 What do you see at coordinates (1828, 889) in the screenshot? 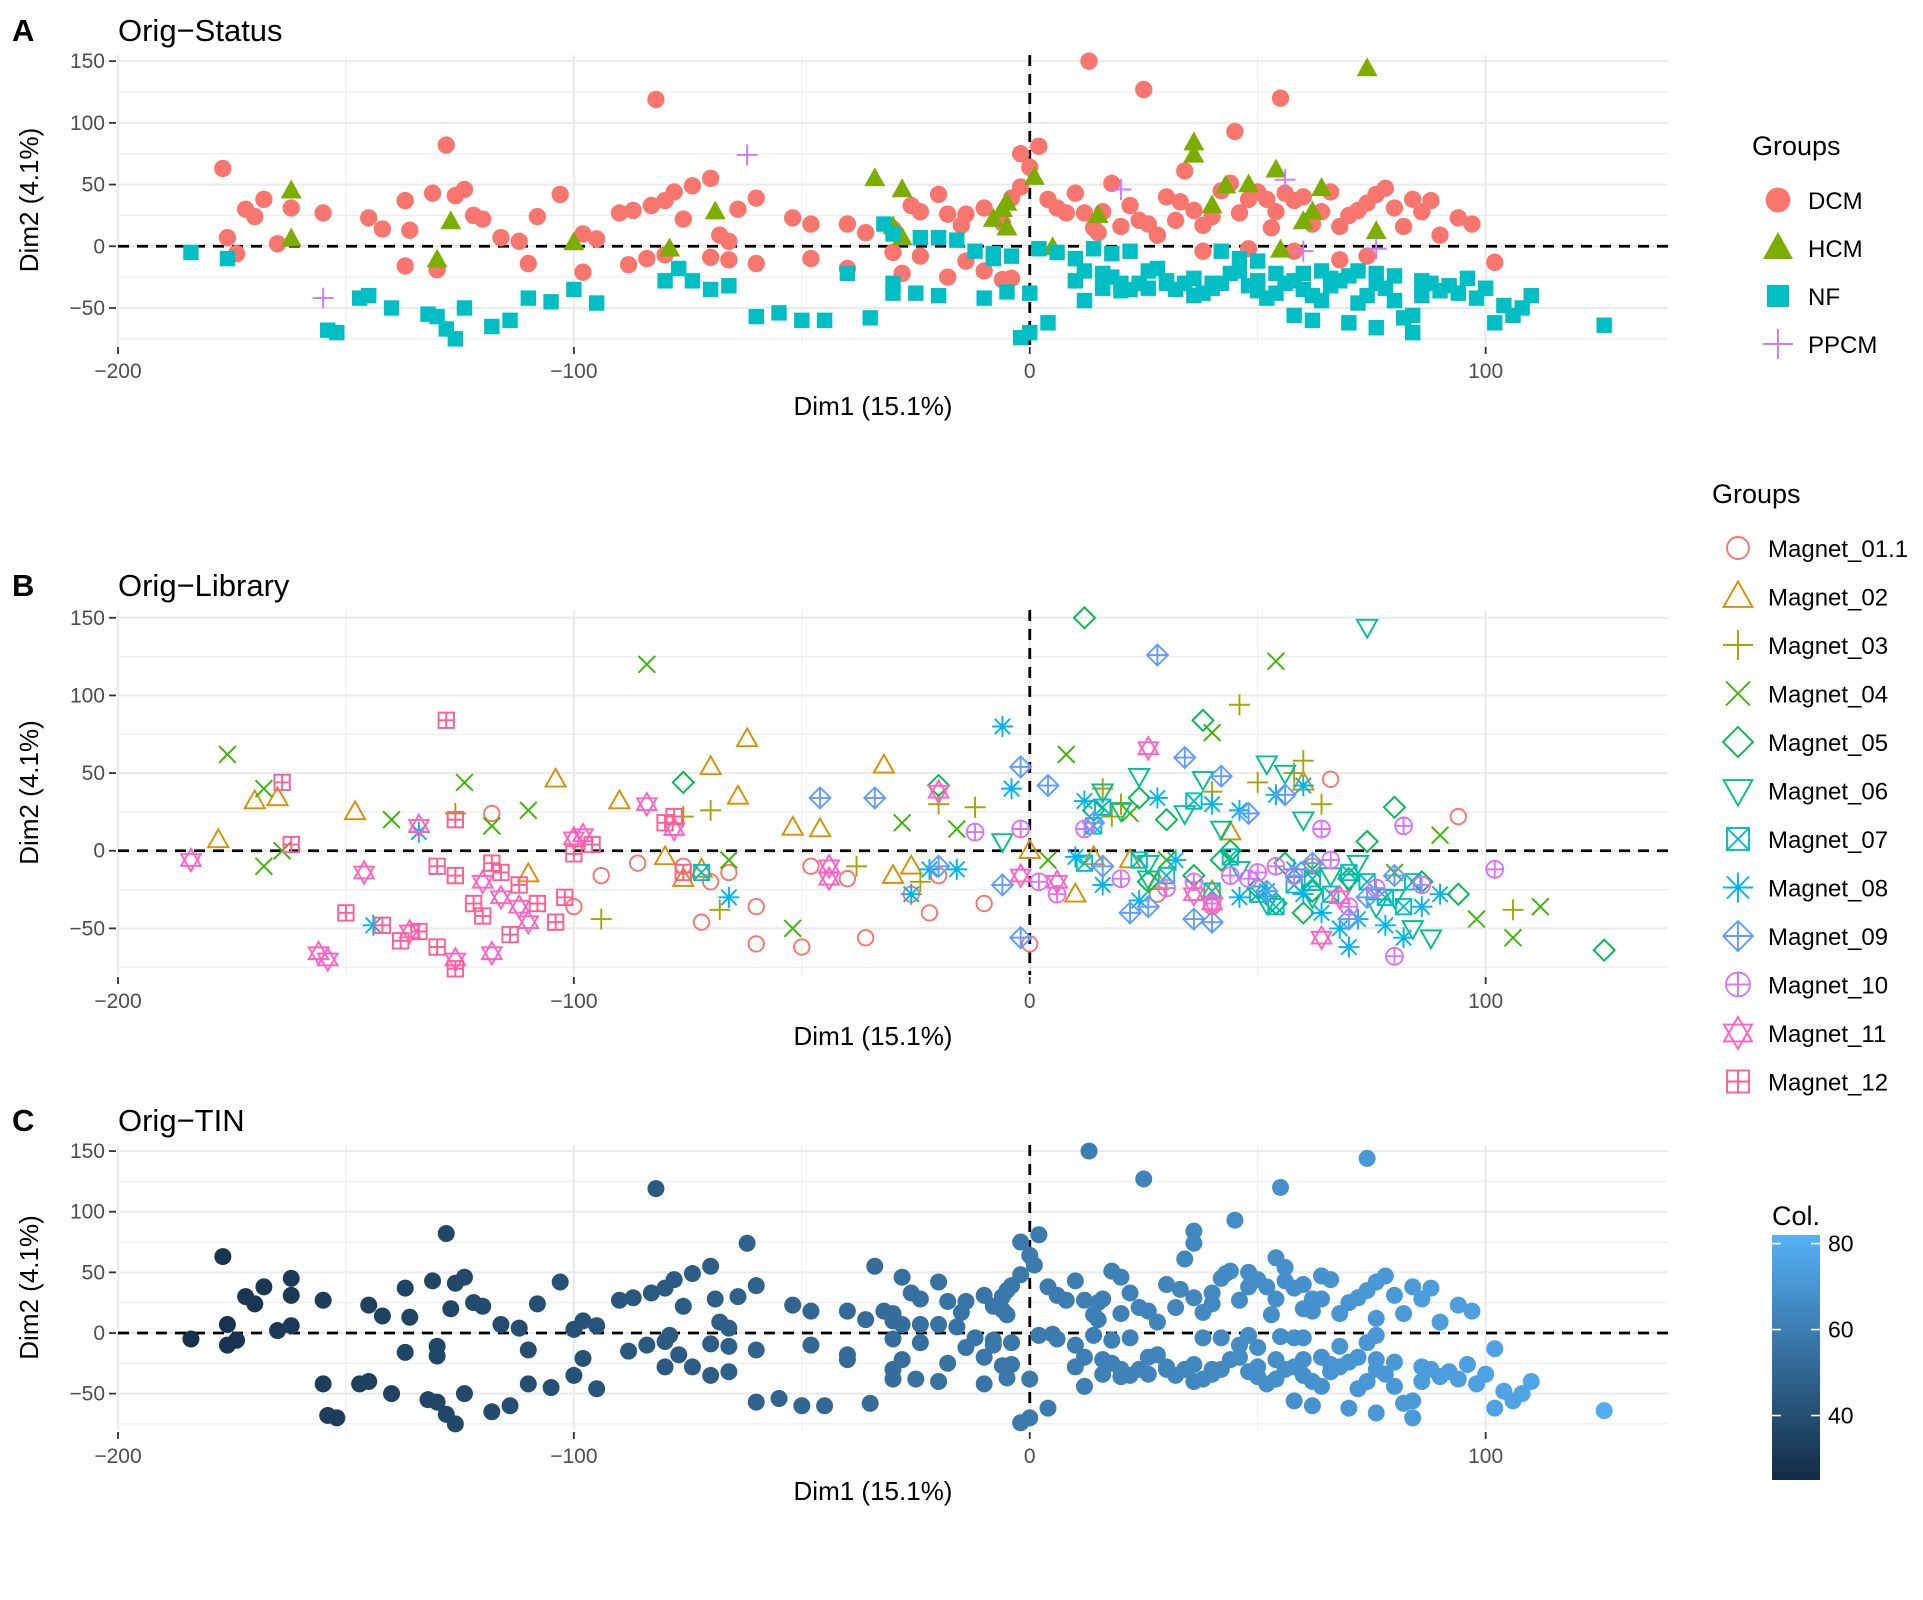
I see `legend-label: Magnet_08` at bounding box center [1828, 889].